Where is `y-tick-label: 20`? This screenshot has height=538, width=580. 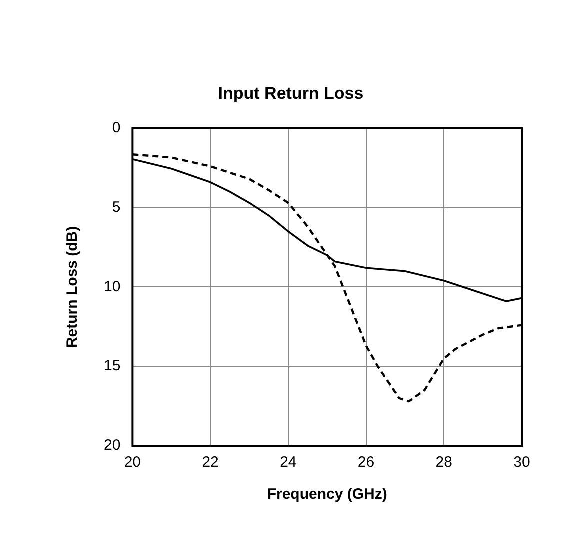 y-tick-label: 20 is located at coordinates (112, 445).